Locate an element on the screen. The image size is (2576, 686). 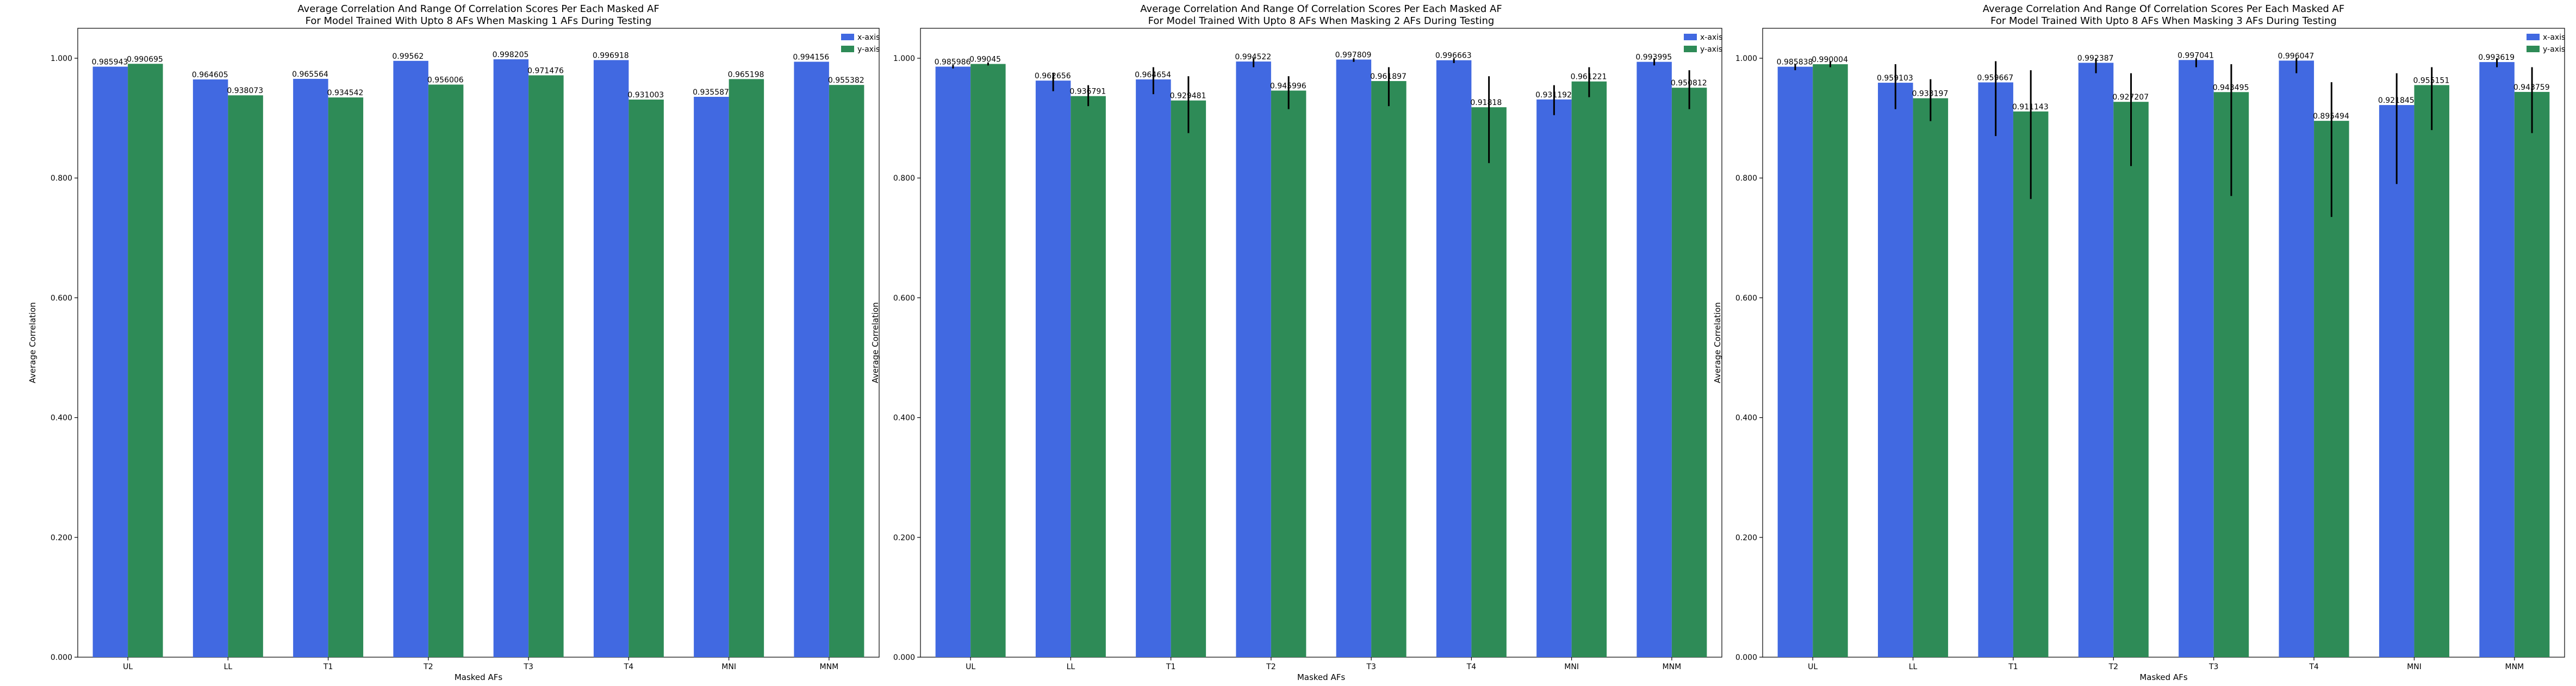
data-label: 0.955382 is located at coordinates (846, 80).